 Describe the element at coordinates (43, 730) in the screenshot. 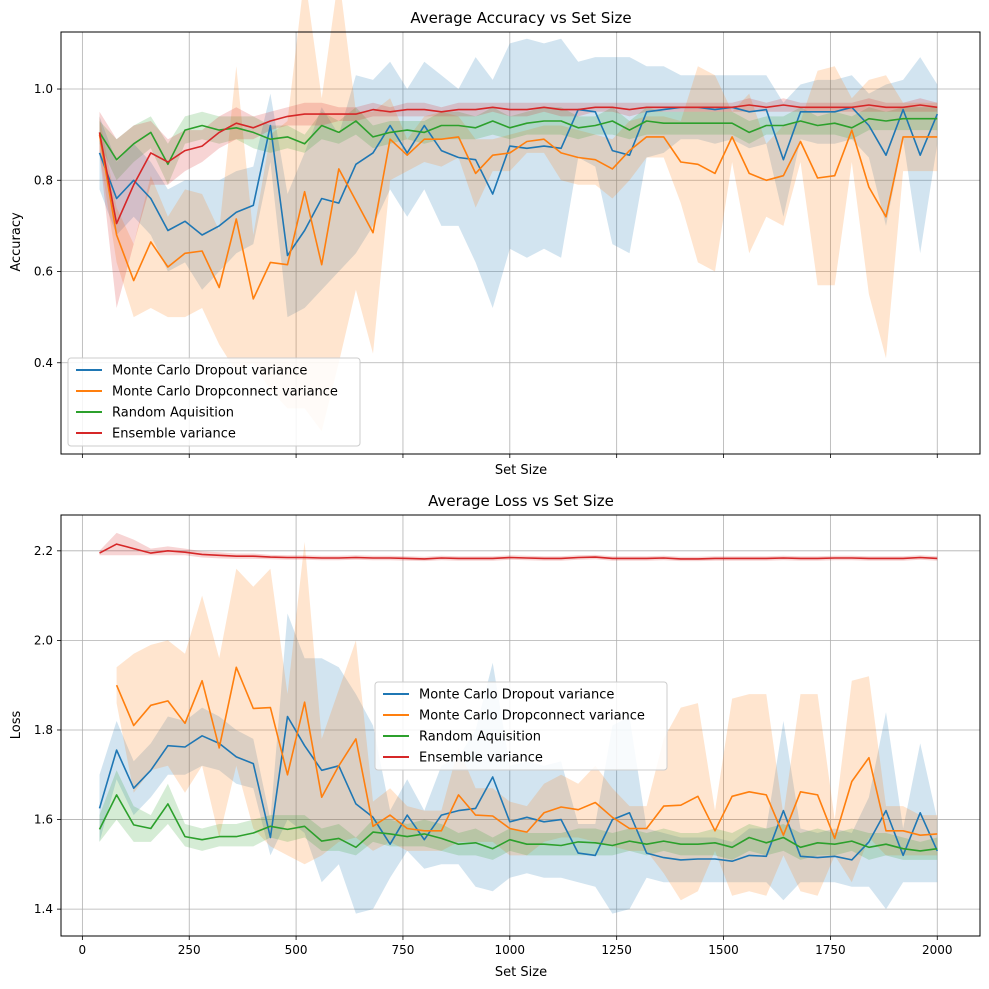

I see `y-tick-label: 1.8` at that location.